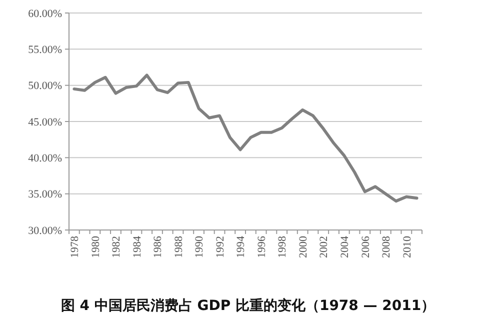 The width and height of the screenshot is (488, 328). Describe the element at coordinates (220, 247) in the screenshot. I see `x-tick-label: 1992` at that location.